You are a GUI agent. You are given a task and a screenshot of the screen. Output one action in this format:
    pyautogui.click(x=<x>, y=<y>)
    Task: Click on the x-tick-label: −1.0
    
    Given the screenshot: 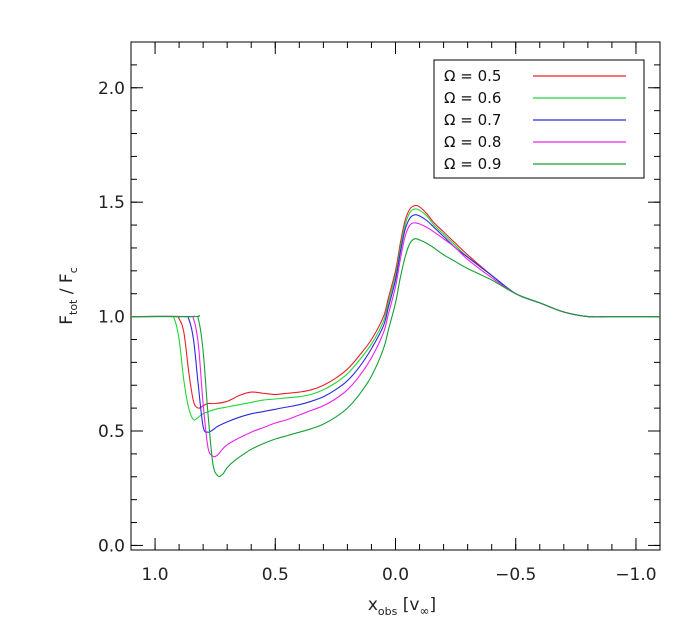 What is the action you would take?
    pyautogui.click(x=635, y=575)
    